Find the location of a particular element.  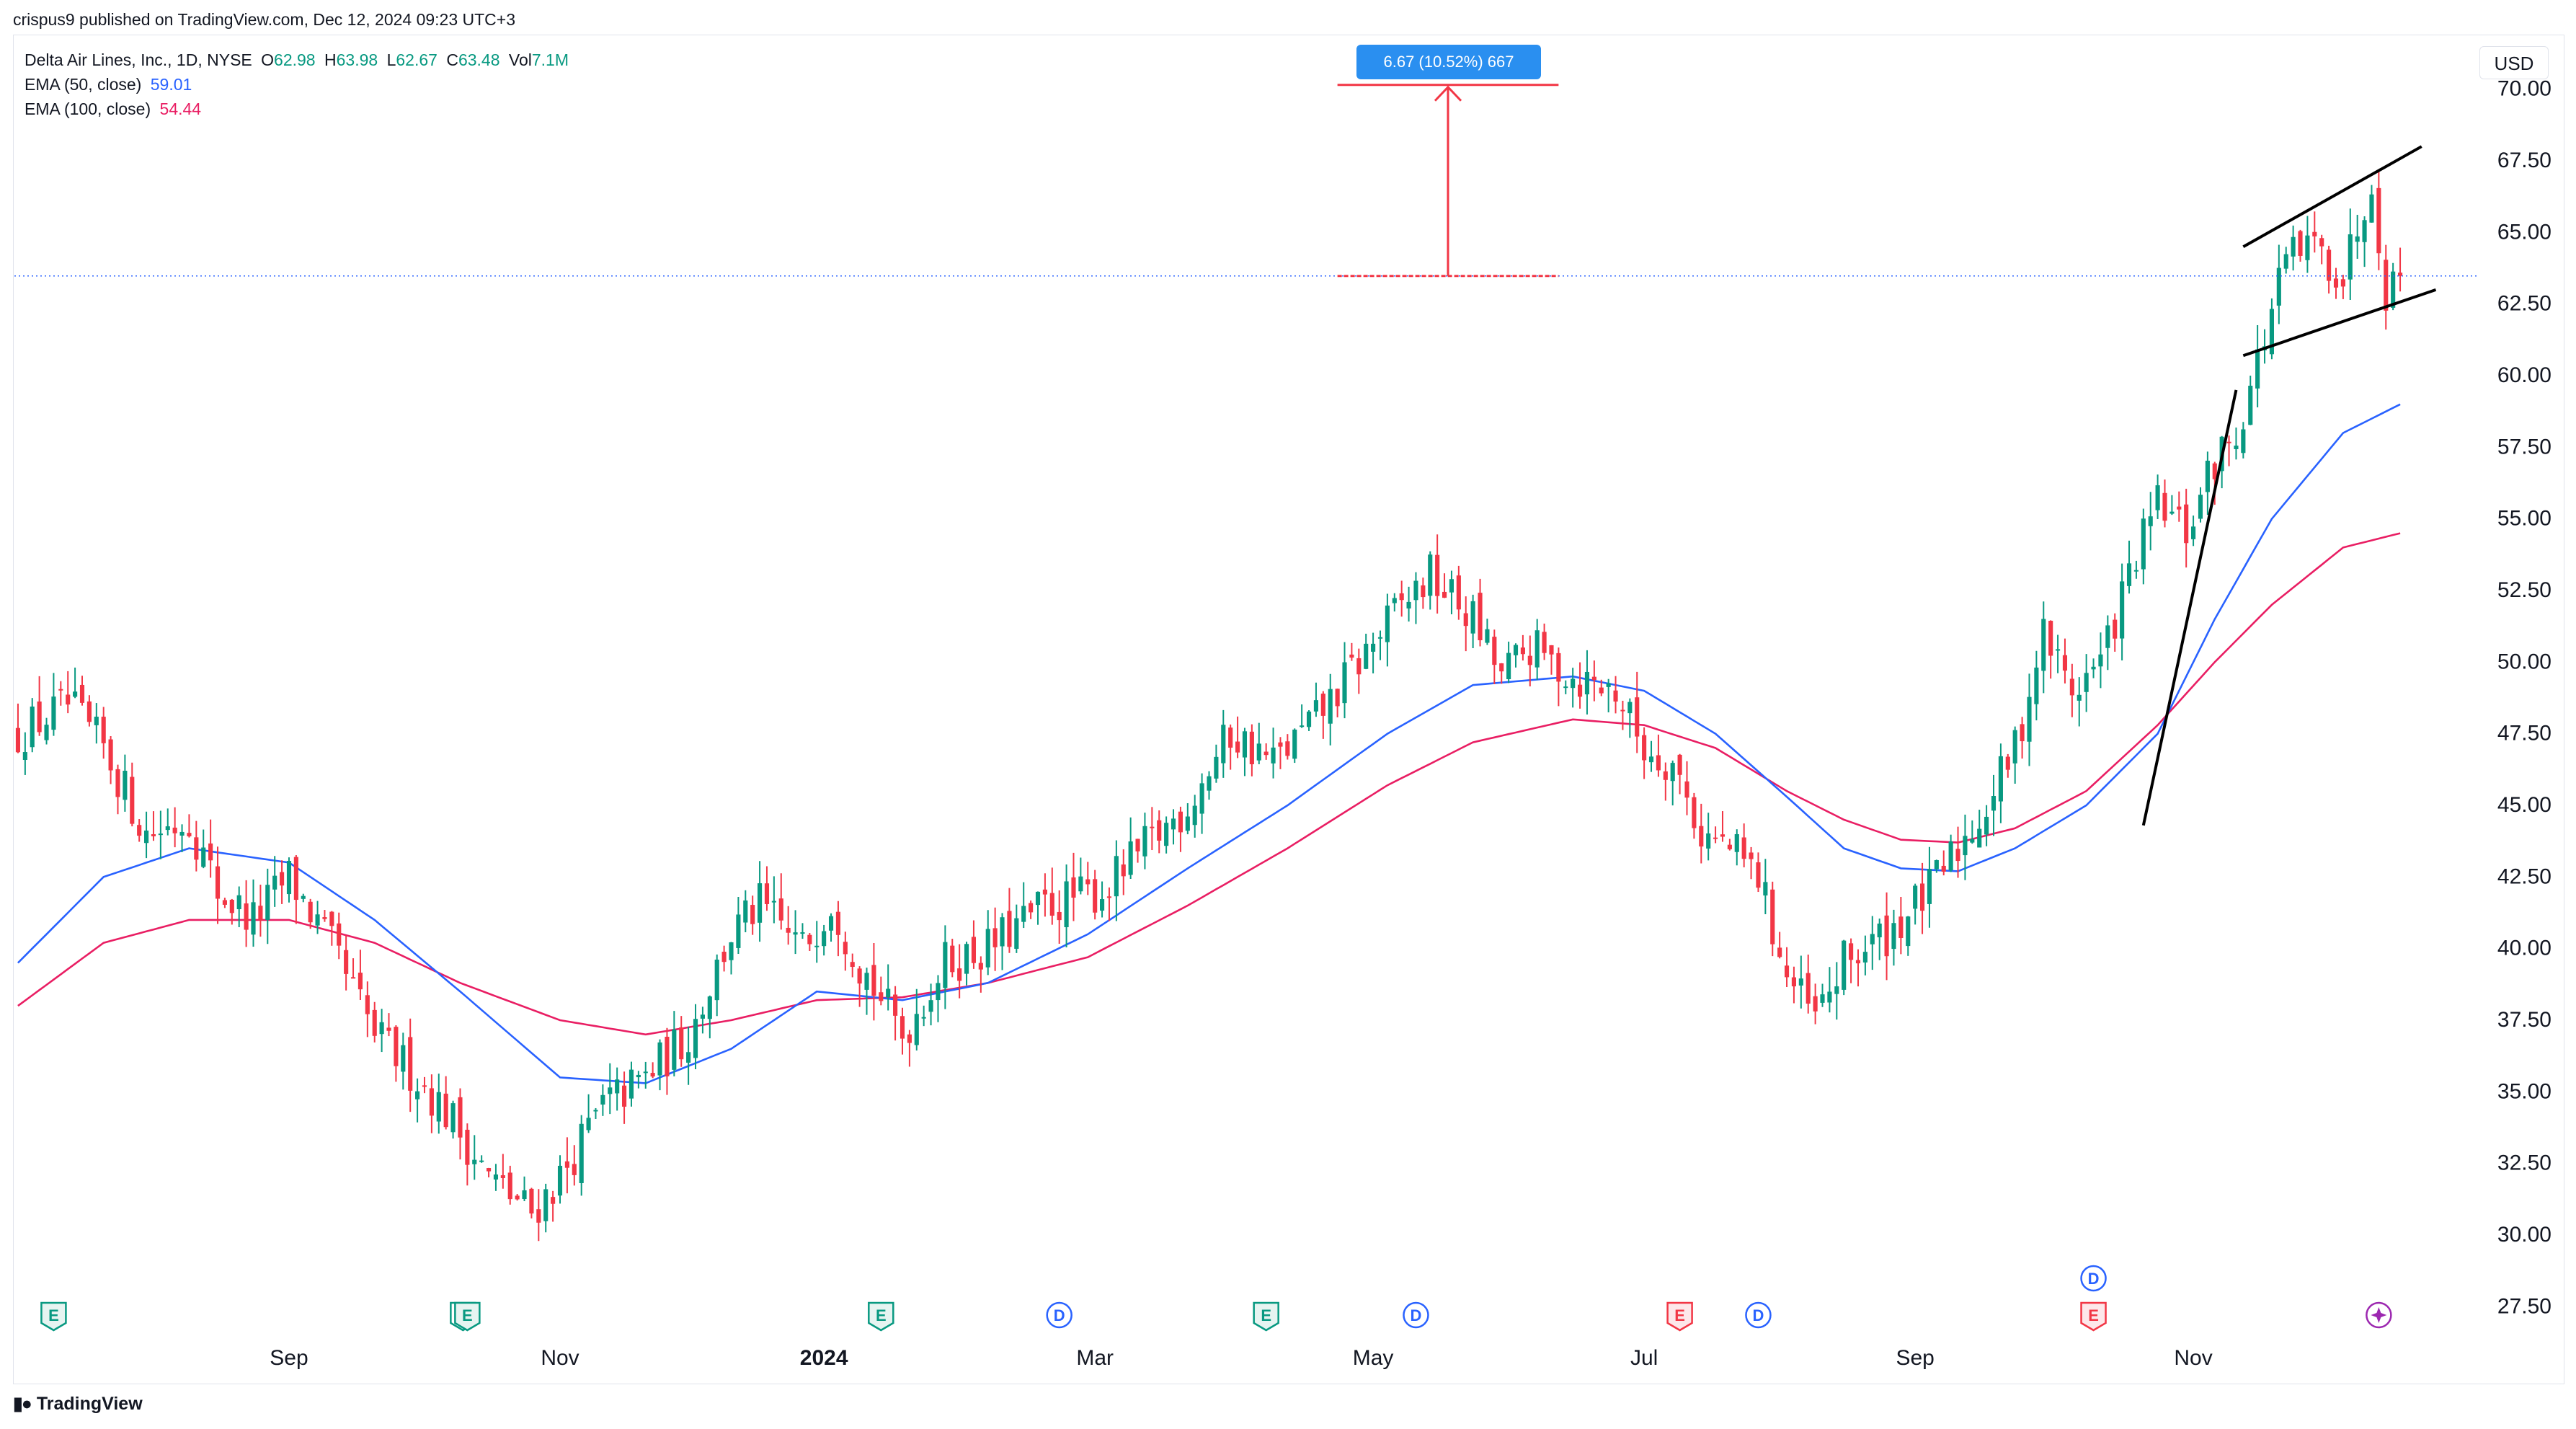

legend-ema50: EMA (50, close) 59.01 is located at coordinates (111, 84).